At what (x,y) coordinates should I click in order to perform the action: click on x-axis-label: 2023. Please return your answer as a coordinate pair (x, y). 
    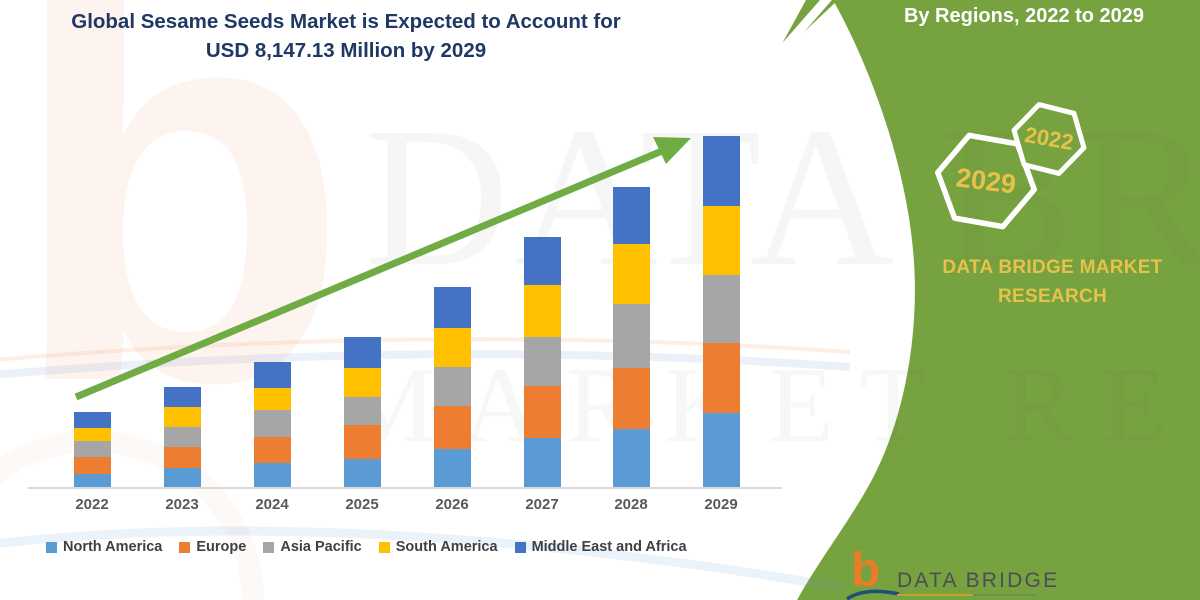
    Looking at the image, I should click on (182, 504).